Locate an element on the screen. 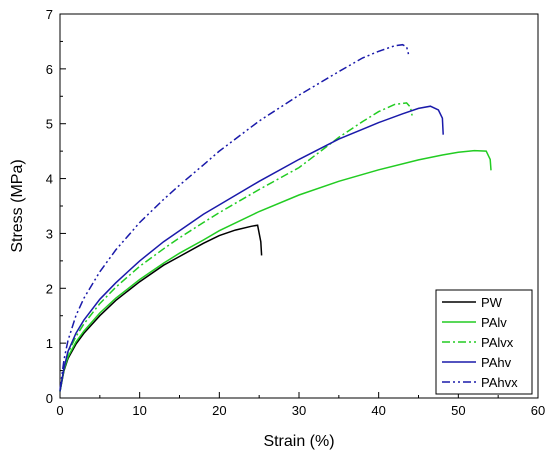 The image size is (550, 456). y-tick-label: 7 is located at coordinates (49, 14).